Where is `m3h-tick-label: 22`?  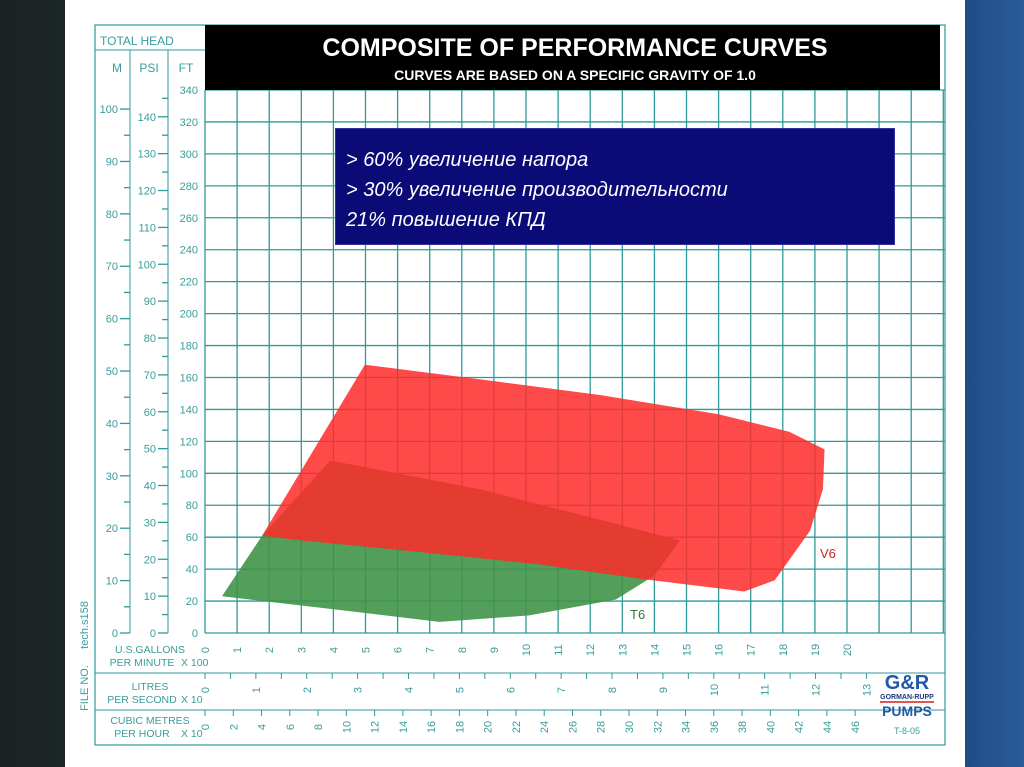
m3h-tick-label: 22 is located at coordinates (517, 727).